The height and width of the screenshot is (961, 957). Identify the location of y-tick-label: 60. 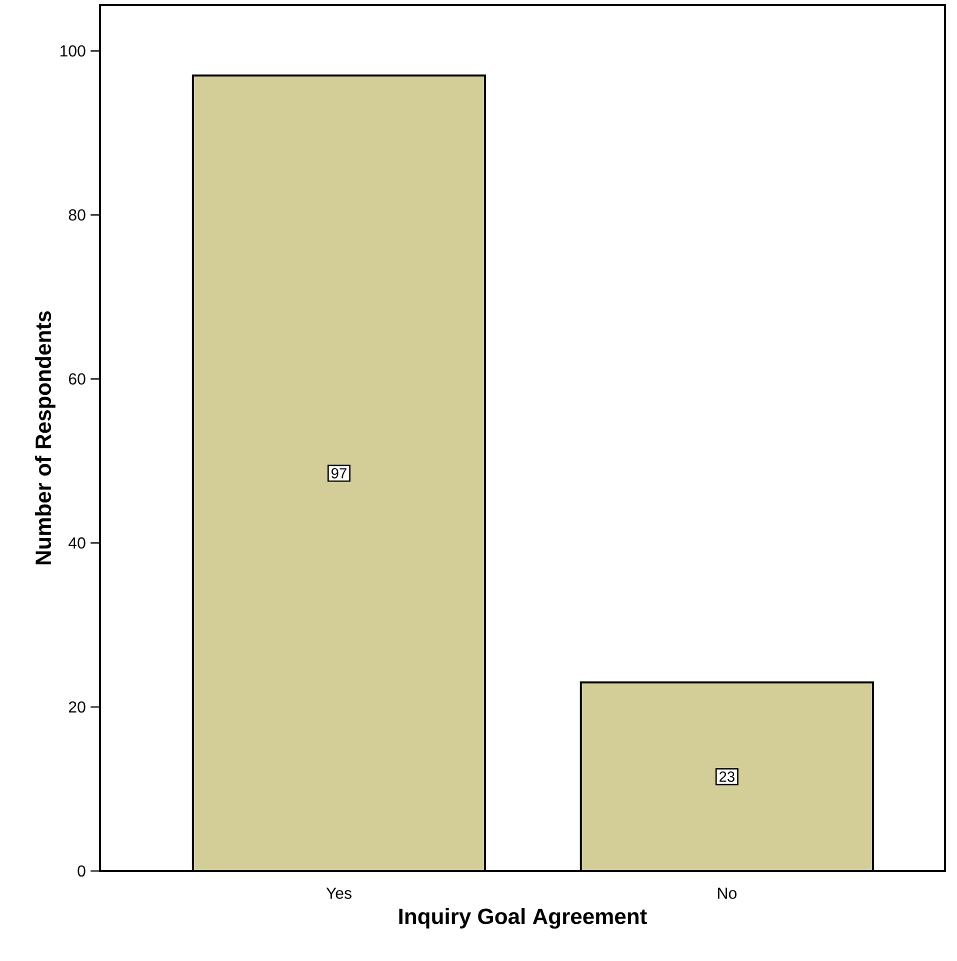
(77, 379).